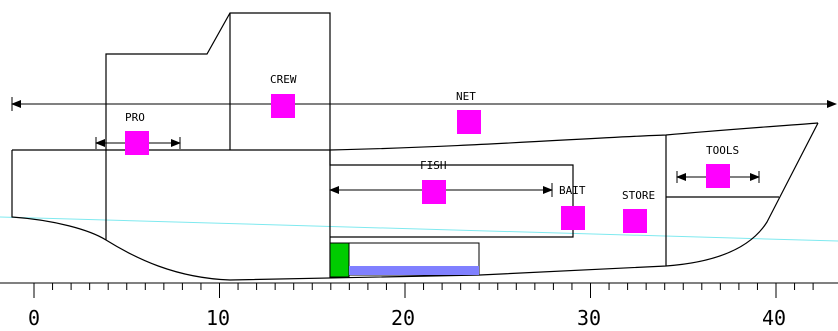 This screenshot has width=838, height=331. I want to click on tank-green, so click(339, 260).